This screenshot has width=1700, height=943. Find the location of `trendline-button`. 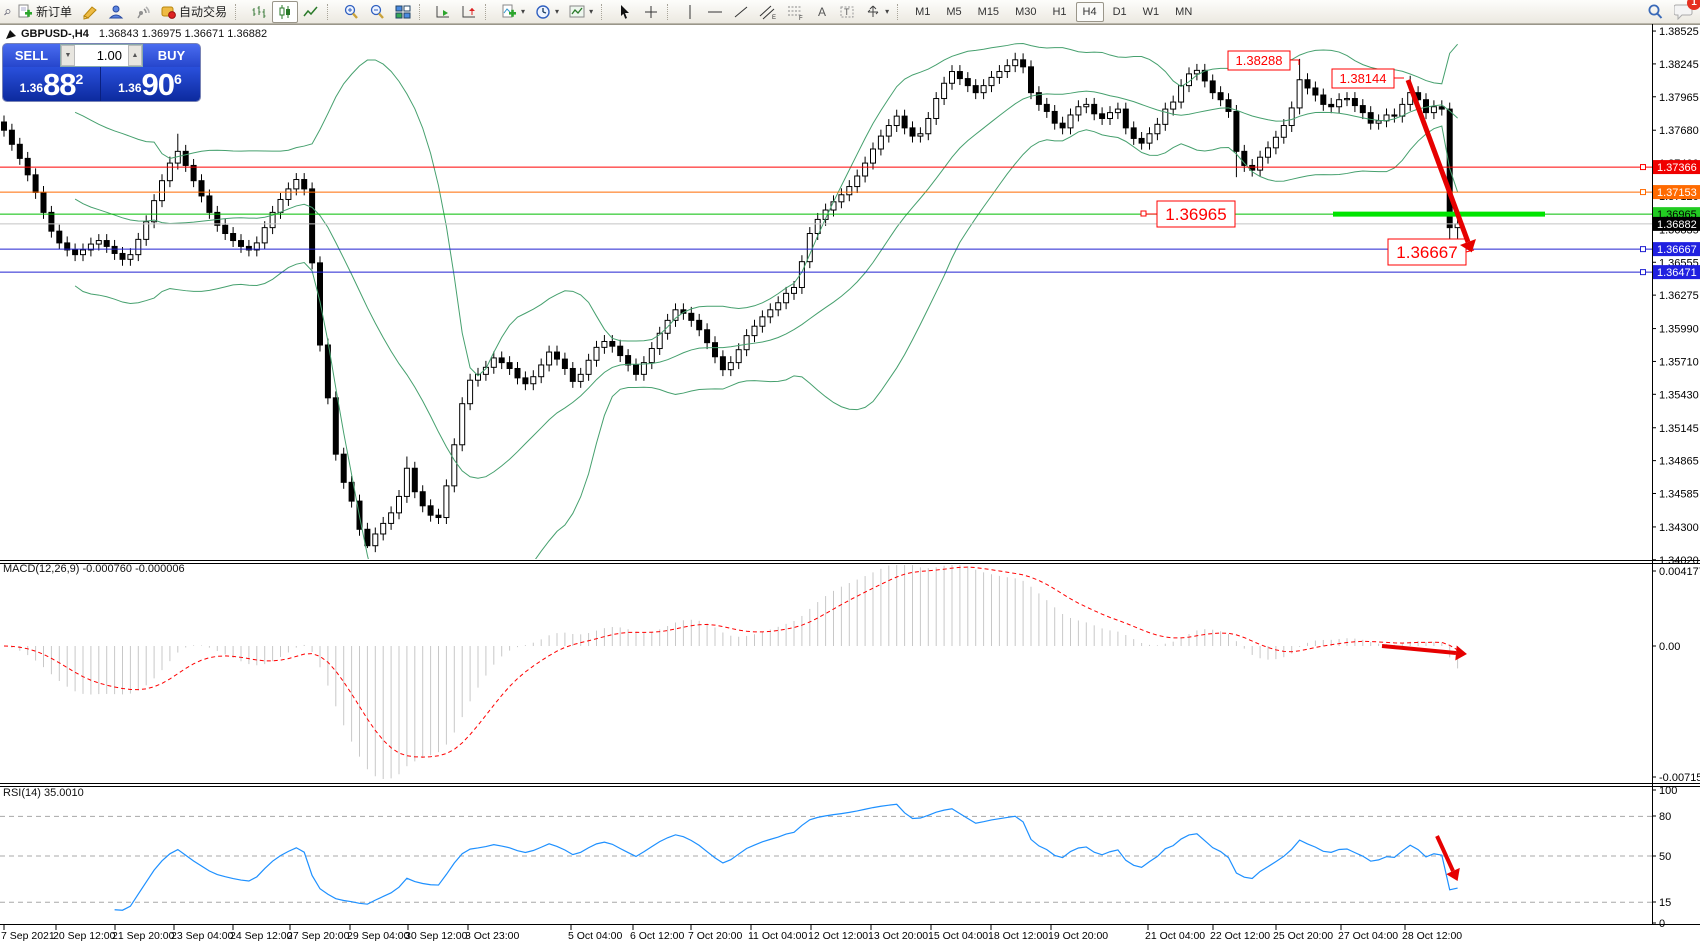

trendline-button is located at coordinates (741, 12).